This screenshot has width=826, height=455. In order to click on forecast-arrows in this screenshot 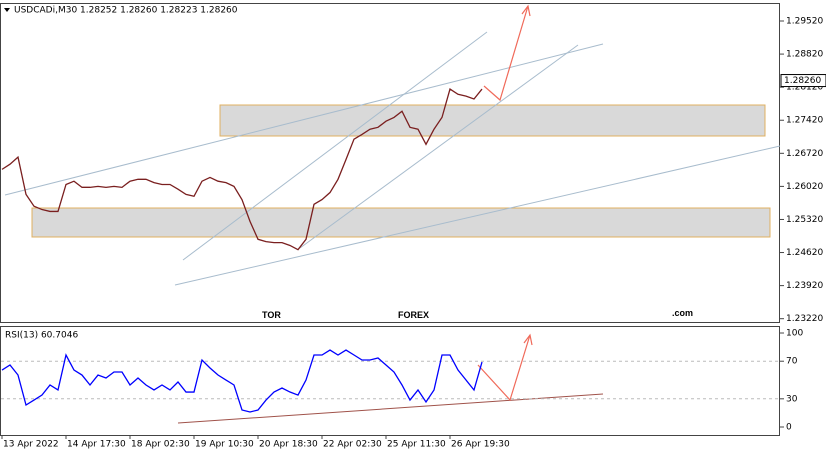, I will do `click(505, 203)`.